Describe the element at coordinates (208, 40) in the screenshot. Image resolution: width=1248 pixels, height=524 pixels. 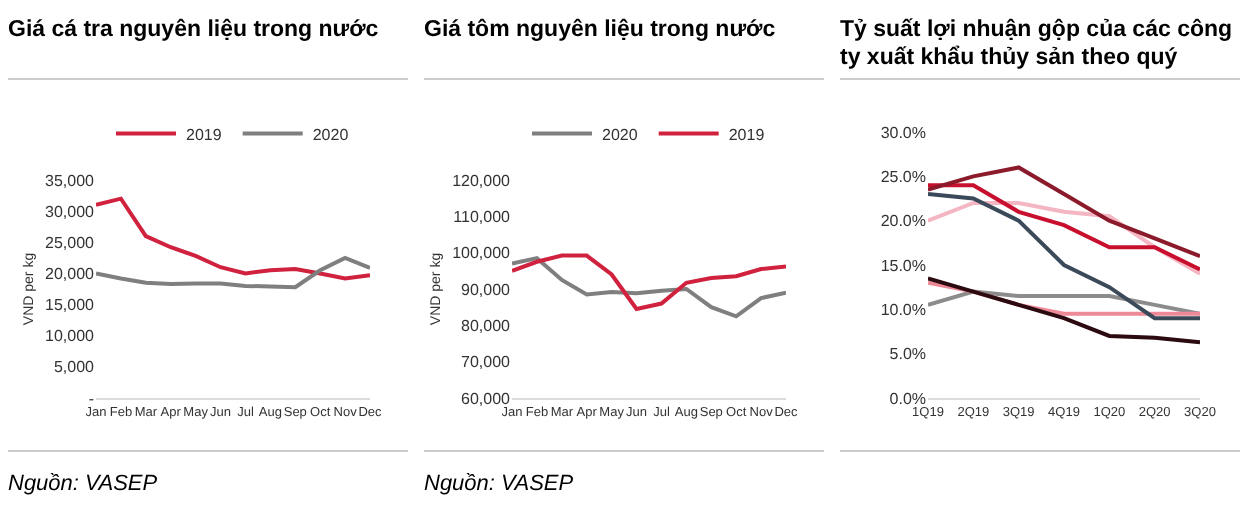
I see `chart-title: Giá cá tra nguyên liệu trong nước` at that location.